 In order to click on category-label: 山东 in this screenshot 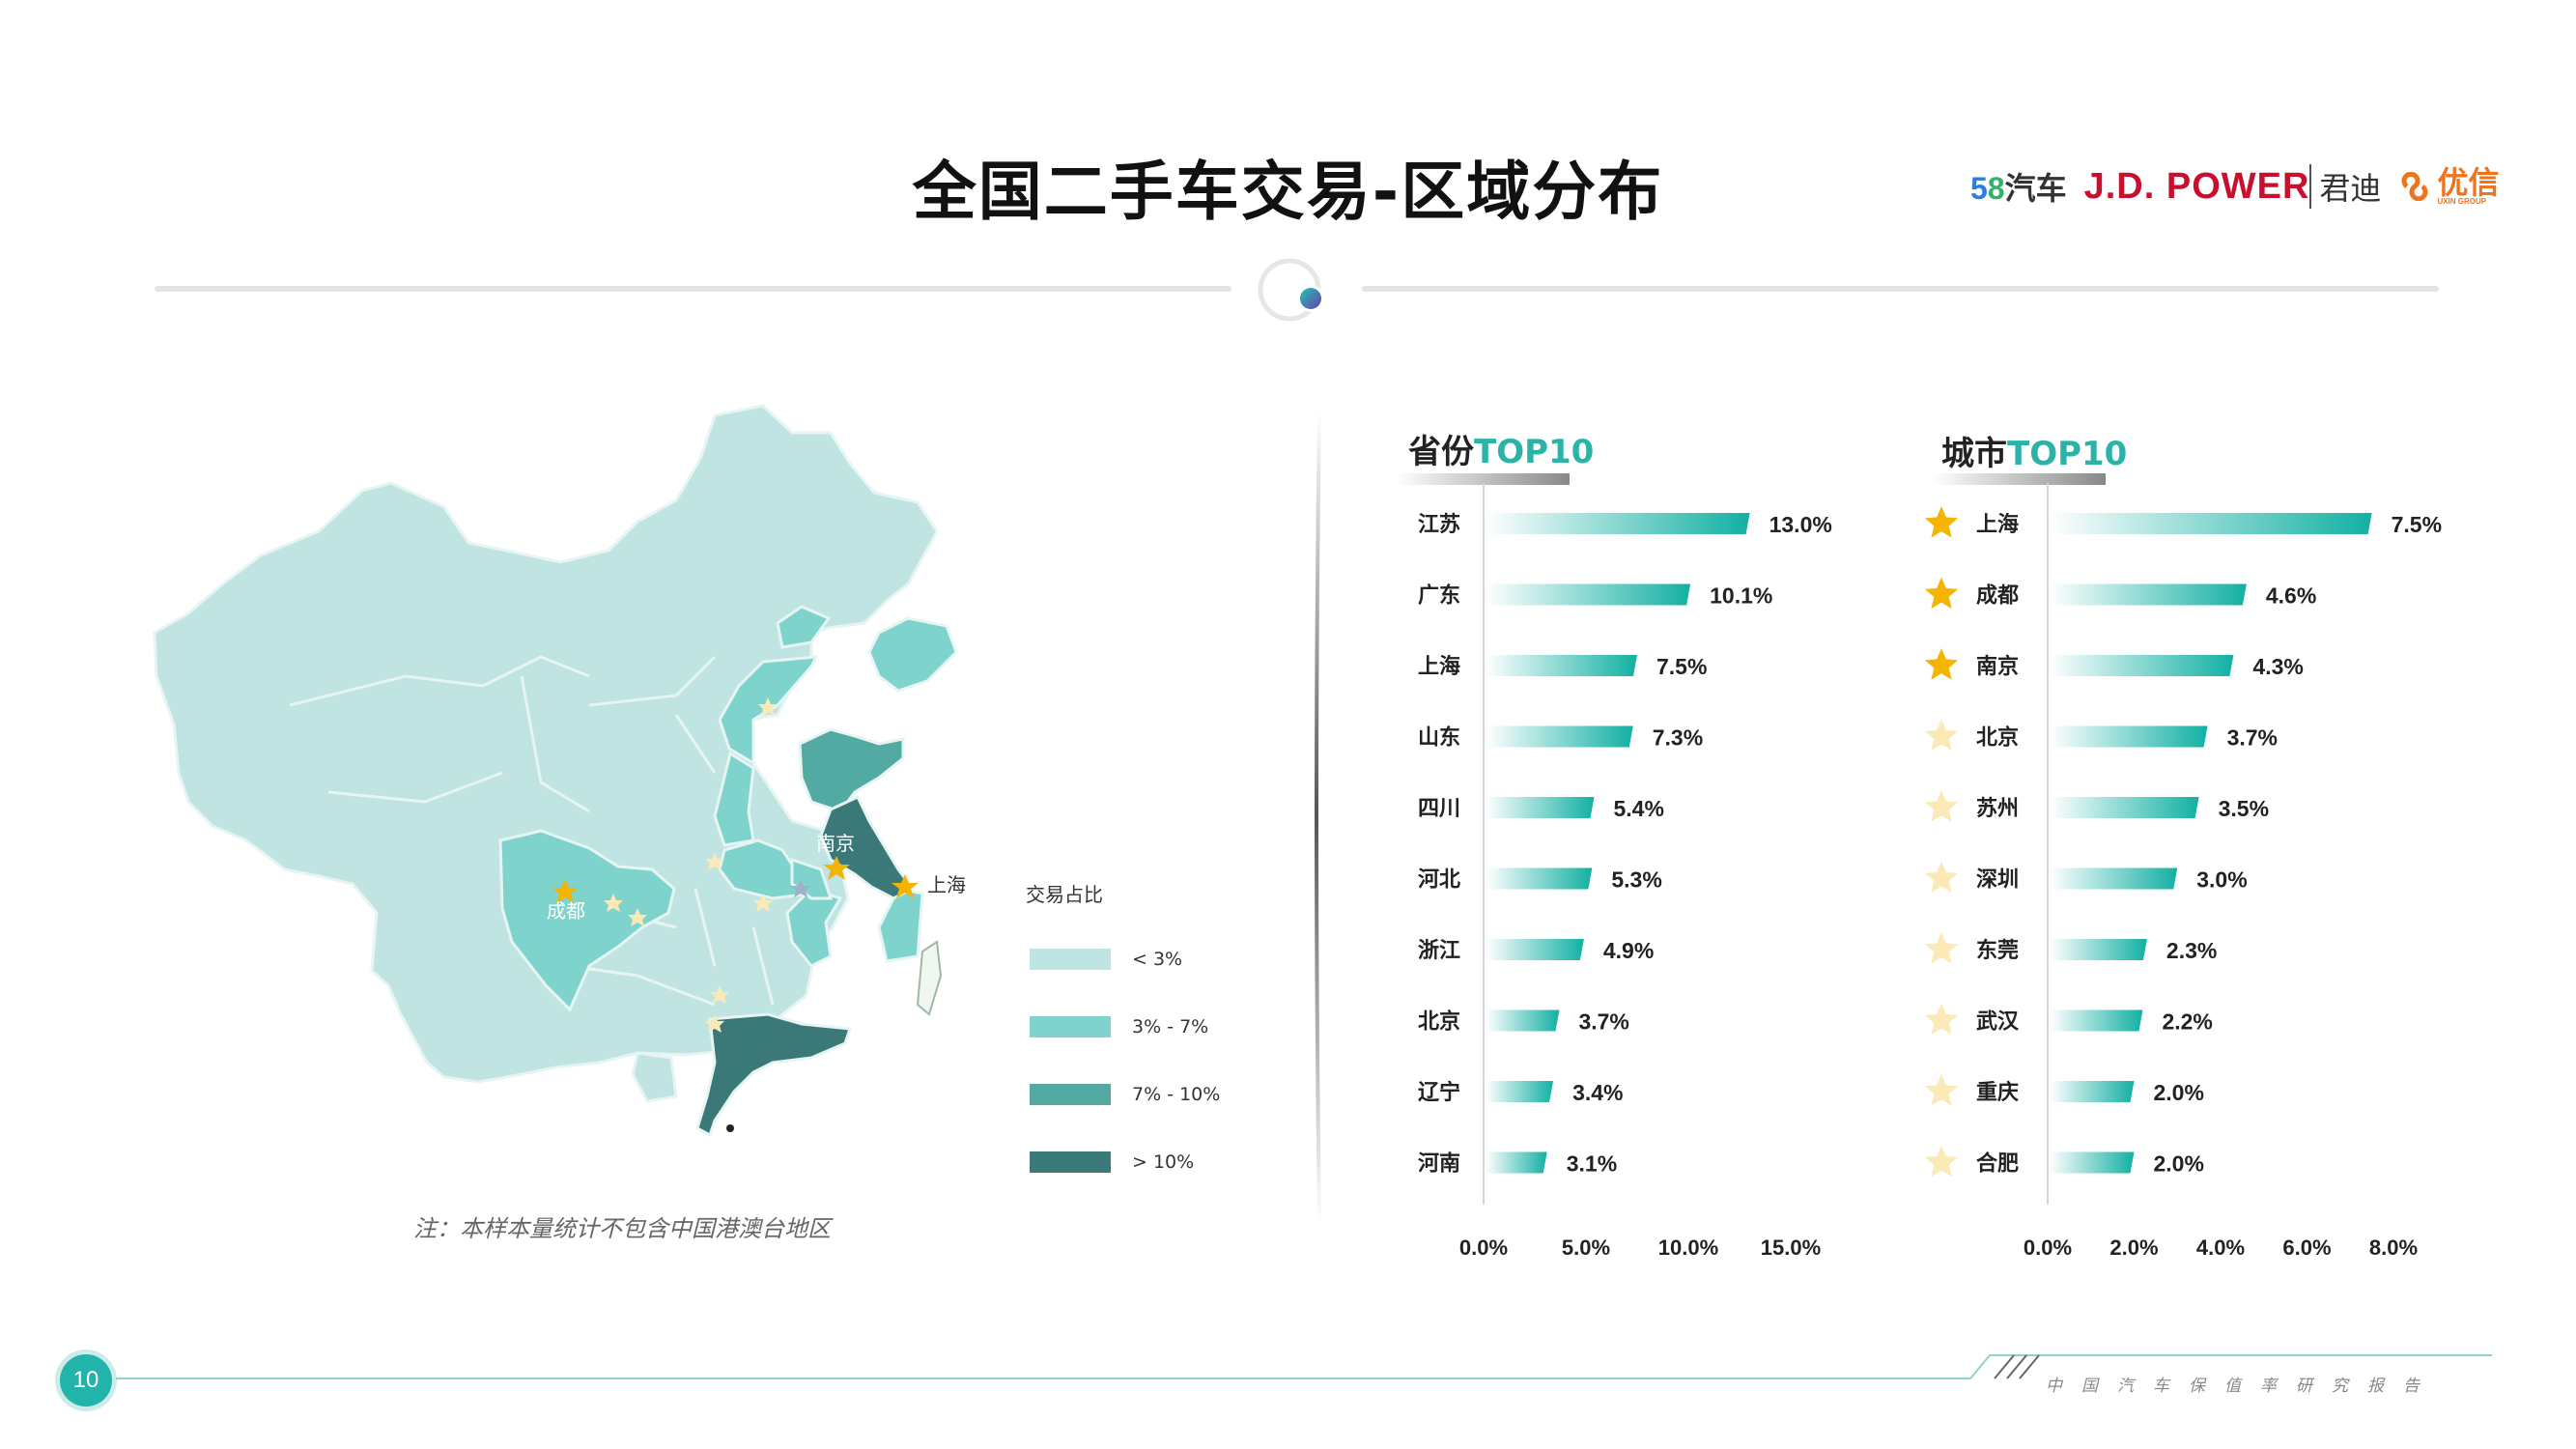, I will do `click(1439, 738)`.